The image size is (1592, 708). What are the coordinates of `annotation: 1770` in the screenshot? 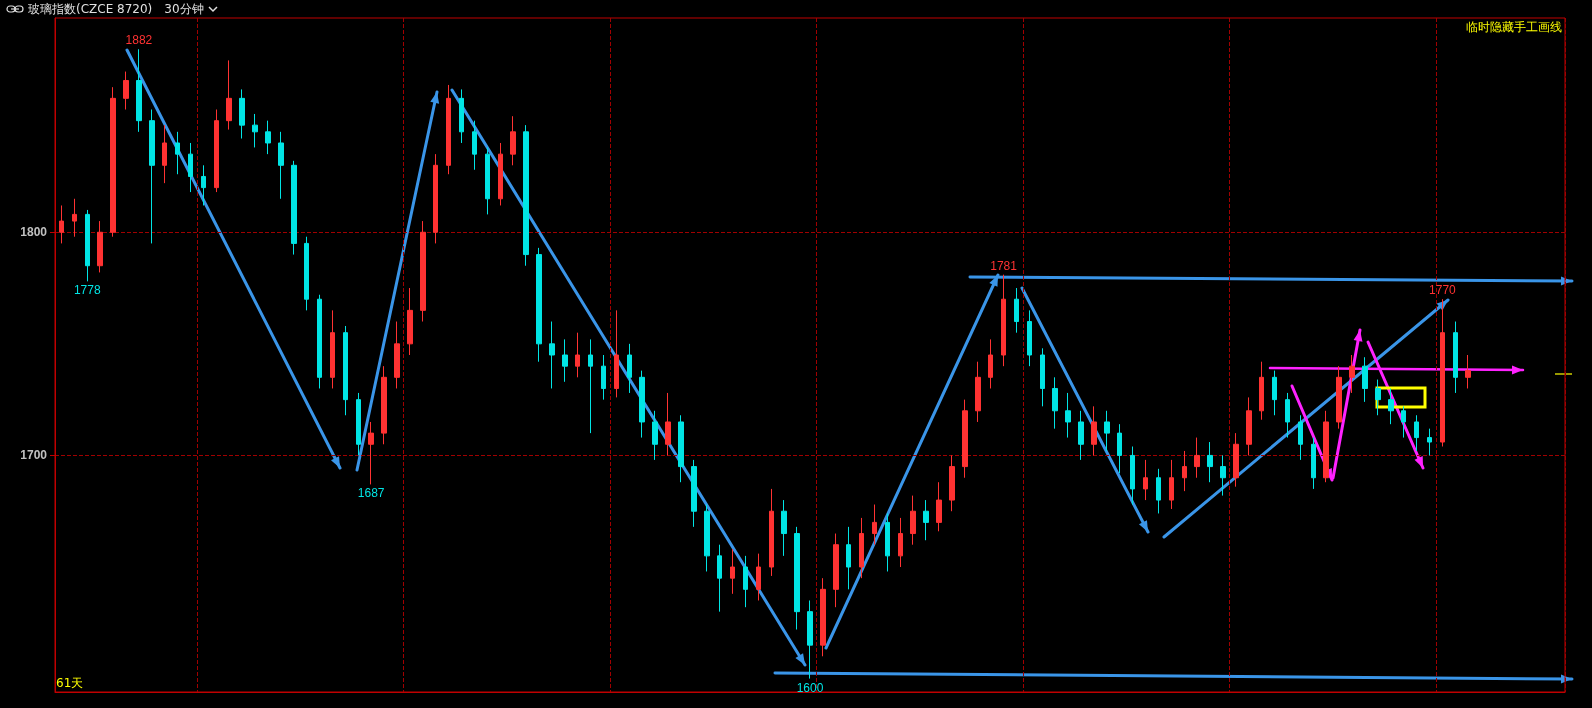 It's located at (1443, 290).